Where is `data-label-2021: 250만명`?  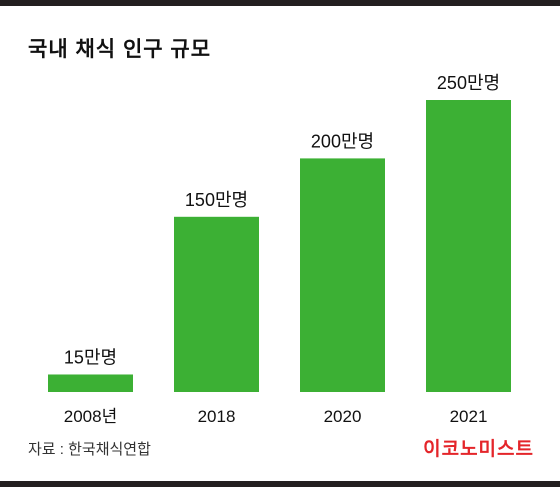 data-label-2021: 250만명 is located at coordinates (468, 83).